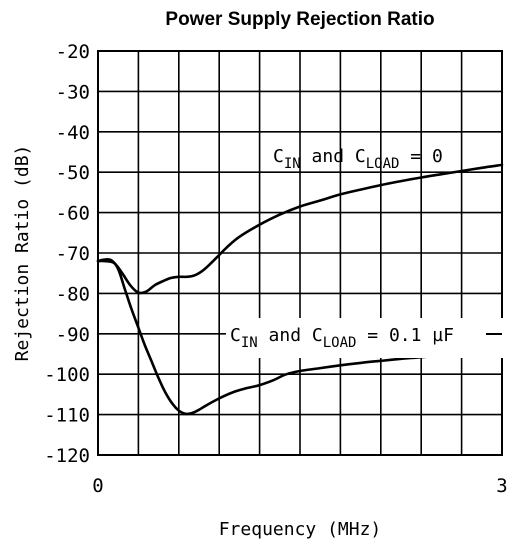 The width and height of the screenshot is (512, 546). I want to click on y-tick-labels: -20 -30 -40 -50 -60 -70 -80 -90 -100 -110 -120, so click(67, 254).